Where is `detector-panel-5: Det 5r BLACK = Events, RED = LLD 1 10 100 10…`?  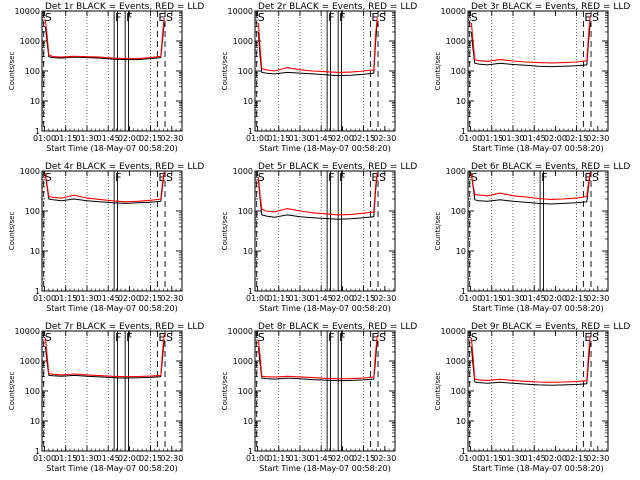 detector-panel-5: Det 5r BLACK = Events, RED = LLD 1 10 100 10… is located at coordinates (319, 237).